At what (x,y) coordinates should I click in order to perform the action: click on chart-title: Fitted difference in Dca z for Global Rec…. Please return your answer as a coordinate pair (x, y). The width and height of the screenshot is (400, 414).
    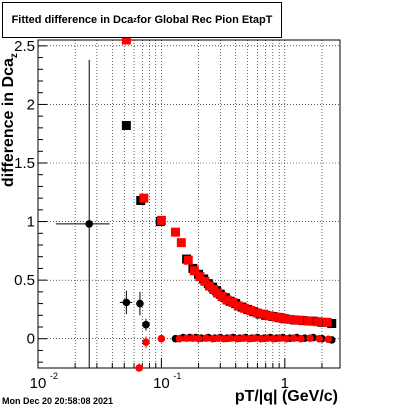
    Looking at the image, I should click on (142, 20).